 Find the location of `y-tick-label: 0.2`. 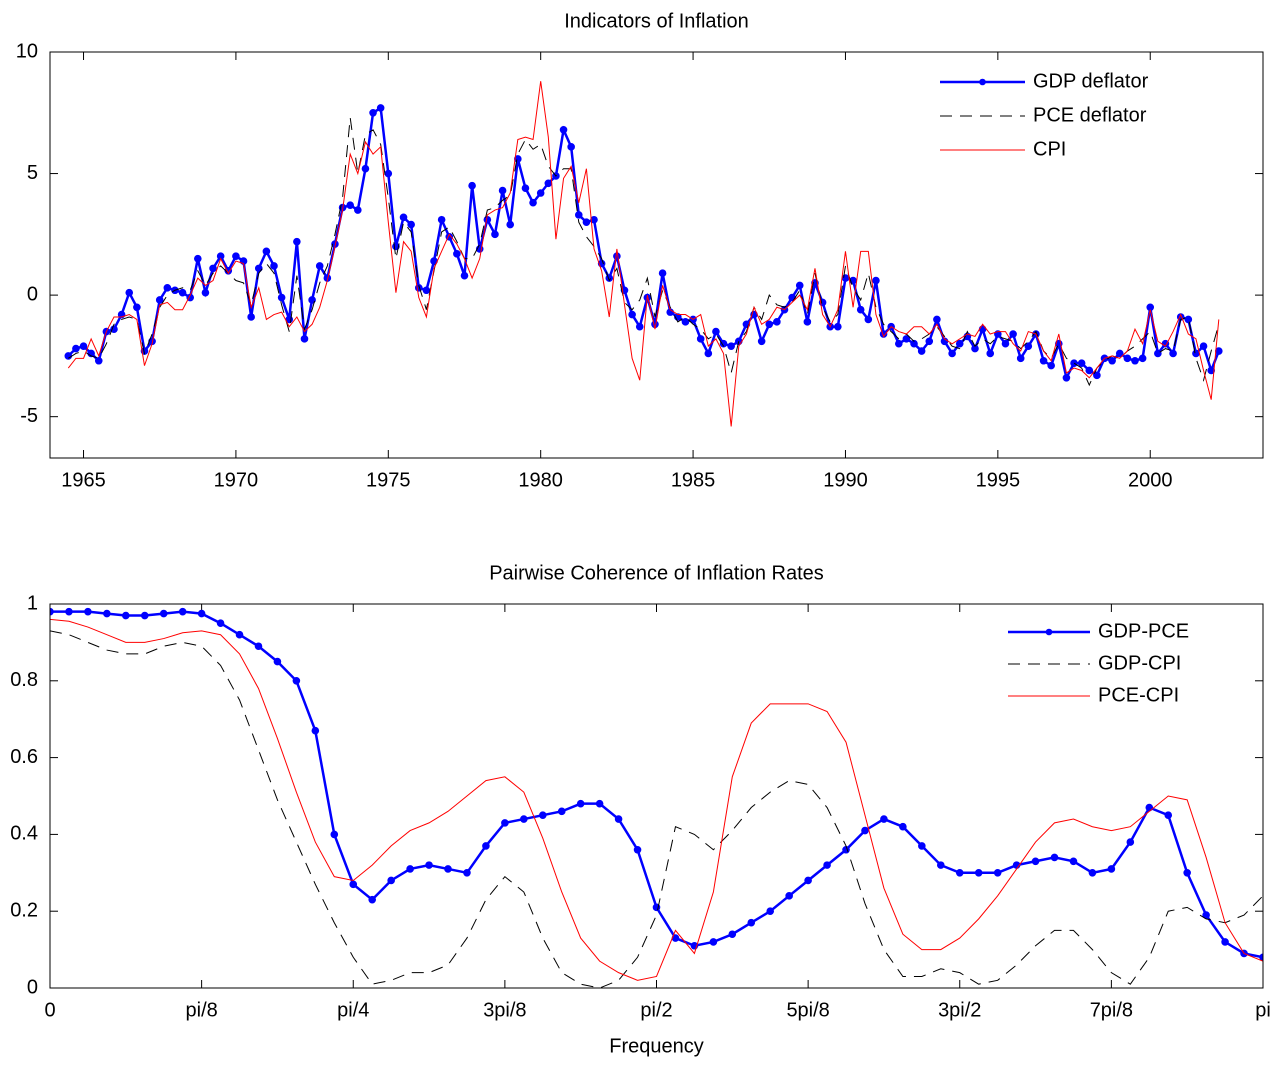

y-tick-label: 0.2 is located at coordinates (24, 910).